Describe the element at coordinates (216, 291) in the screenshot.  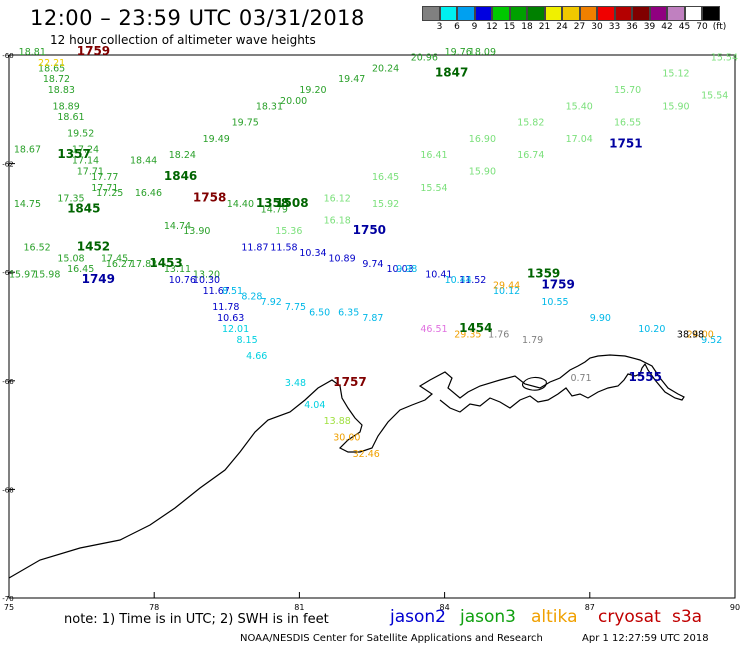
I see `swh-value: 11.67` at that location.